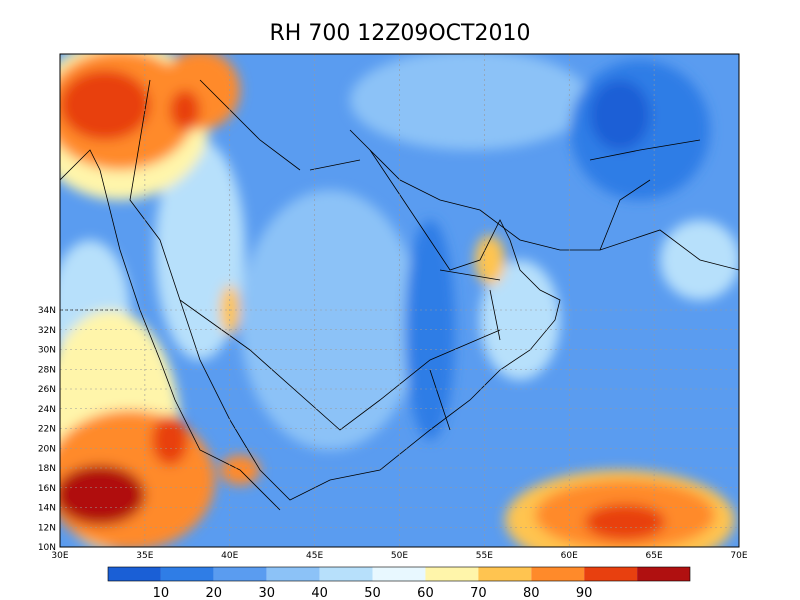 Image resolution: width=800 pixels, height=600 pixels. I want to click on colorbar-label: 80, so click(531, 593).